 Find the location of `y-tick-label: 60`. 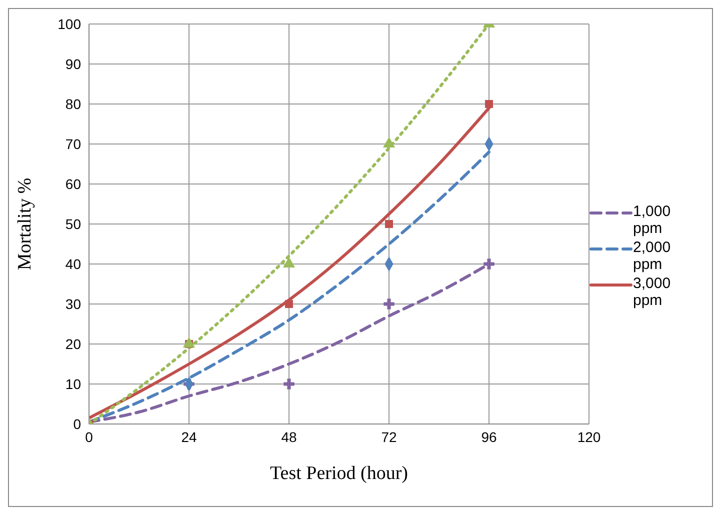

y-tick-label: 60 is located at coordinates (73, 184).